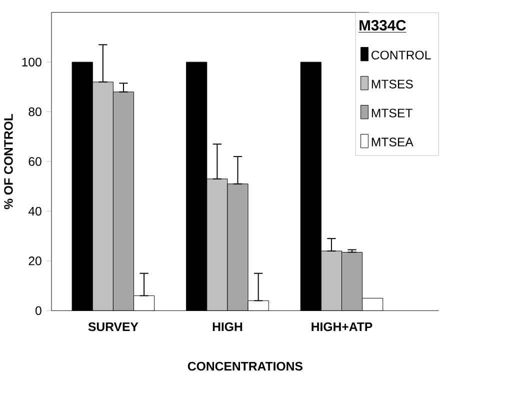 This screenshot has width=508, height=401. Describe the element at coordinates (401, 55) in the screenshot. I see `legend-label: CONTROL` at that location.